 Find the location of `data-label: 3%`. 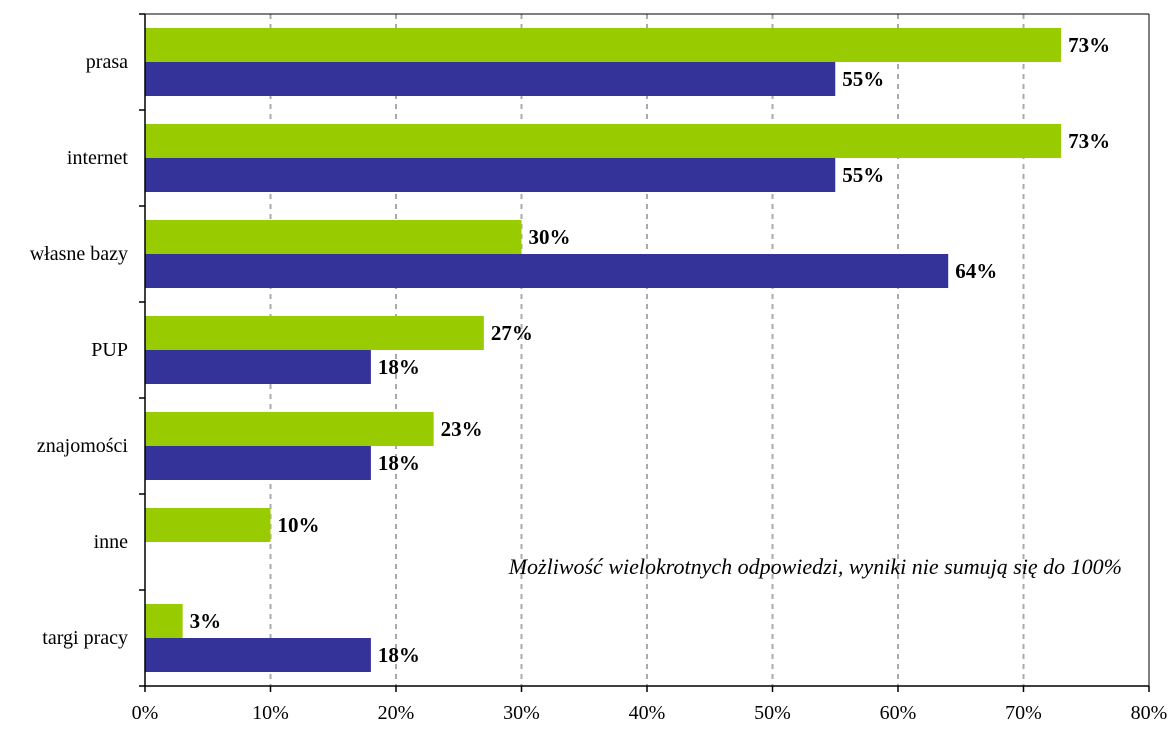

data-label: 3% is located at coordinates (206, 621).